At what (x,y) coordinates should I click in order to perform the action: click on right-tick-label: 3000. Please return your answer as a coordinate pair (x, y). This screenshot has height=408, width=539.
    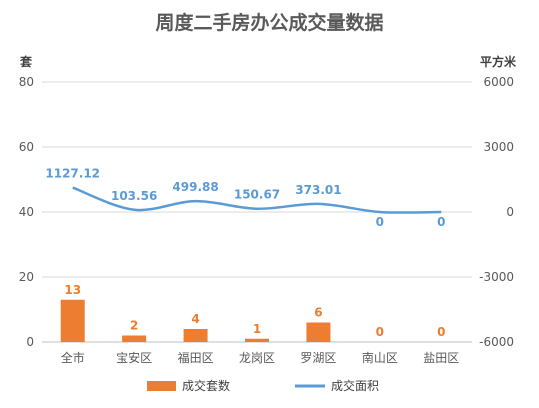
    Looking at the image, I should click on (498, 147).